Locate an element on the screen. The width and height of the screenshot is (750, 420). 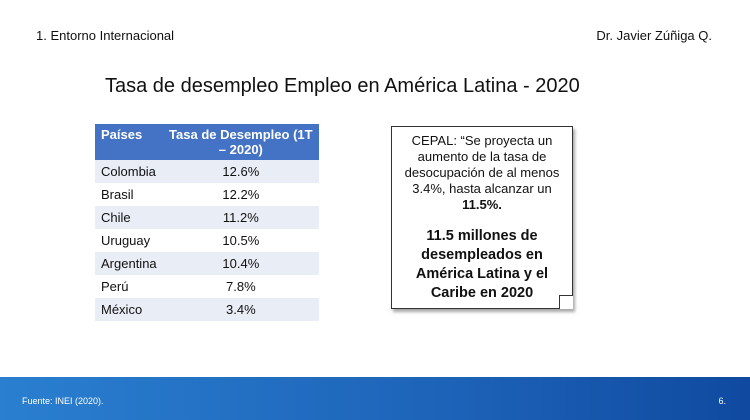
country-cell: Chile is located at coordinates (129, 217).